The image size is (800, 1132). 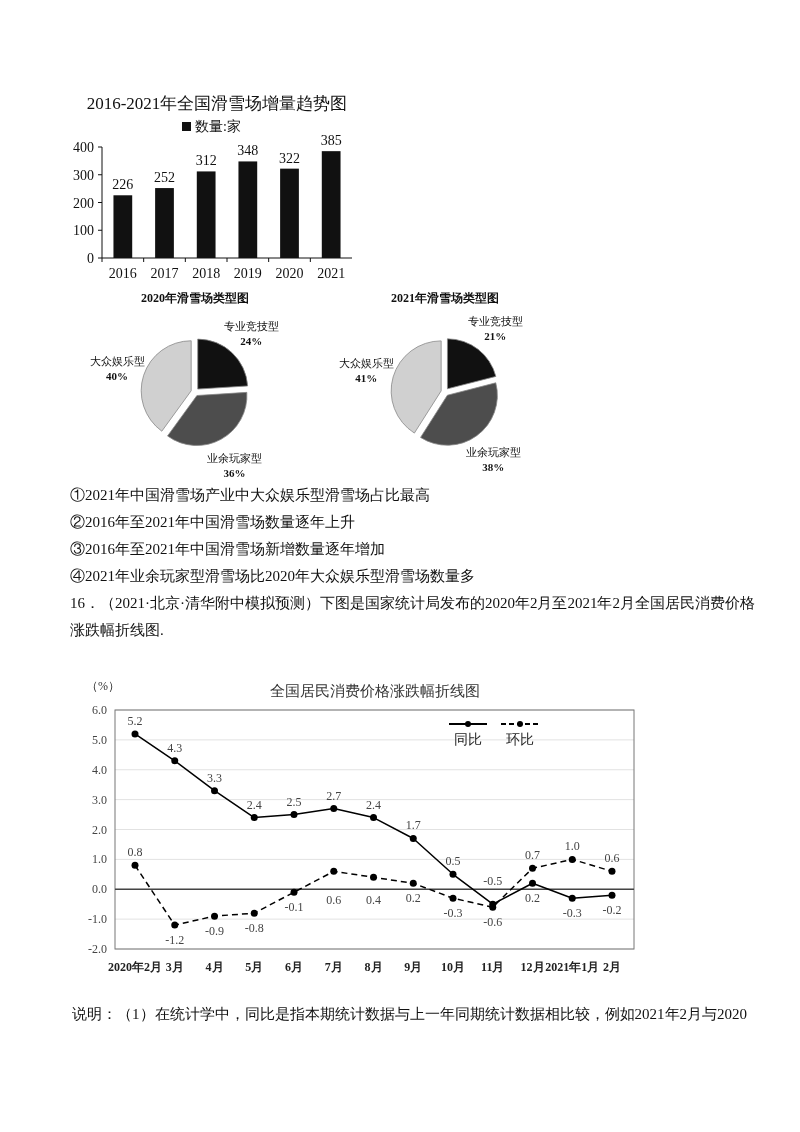 I want to click on data-label: 2.4, so click(x=373, y=804).